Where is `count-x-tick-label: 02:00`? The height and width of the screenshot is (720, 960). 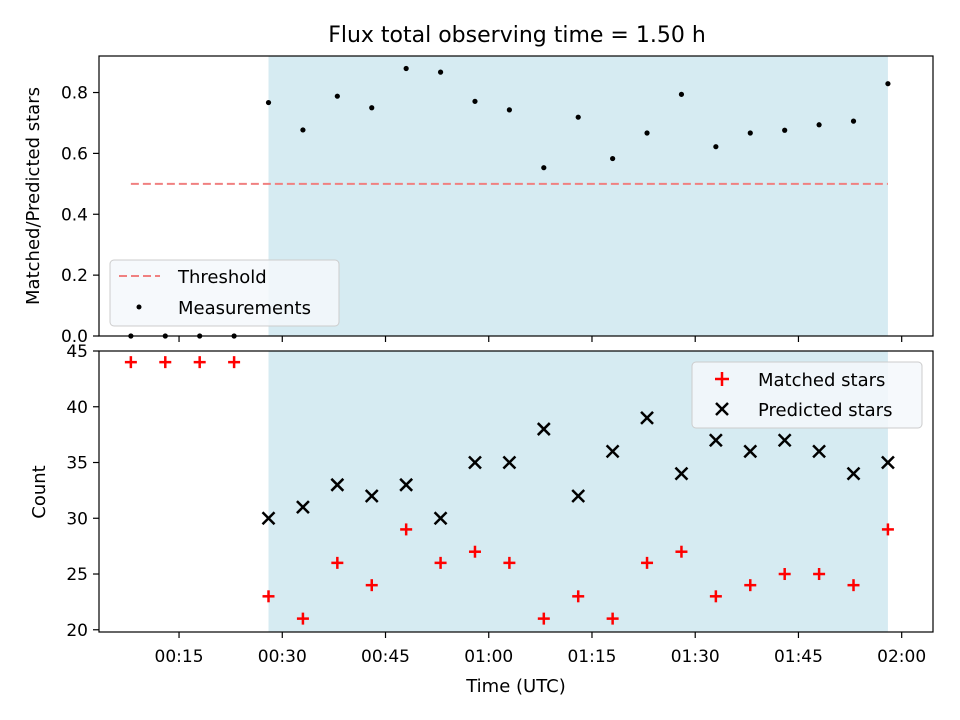 count-x-tick-label: 02:00 is located at coordinates (901, 657).